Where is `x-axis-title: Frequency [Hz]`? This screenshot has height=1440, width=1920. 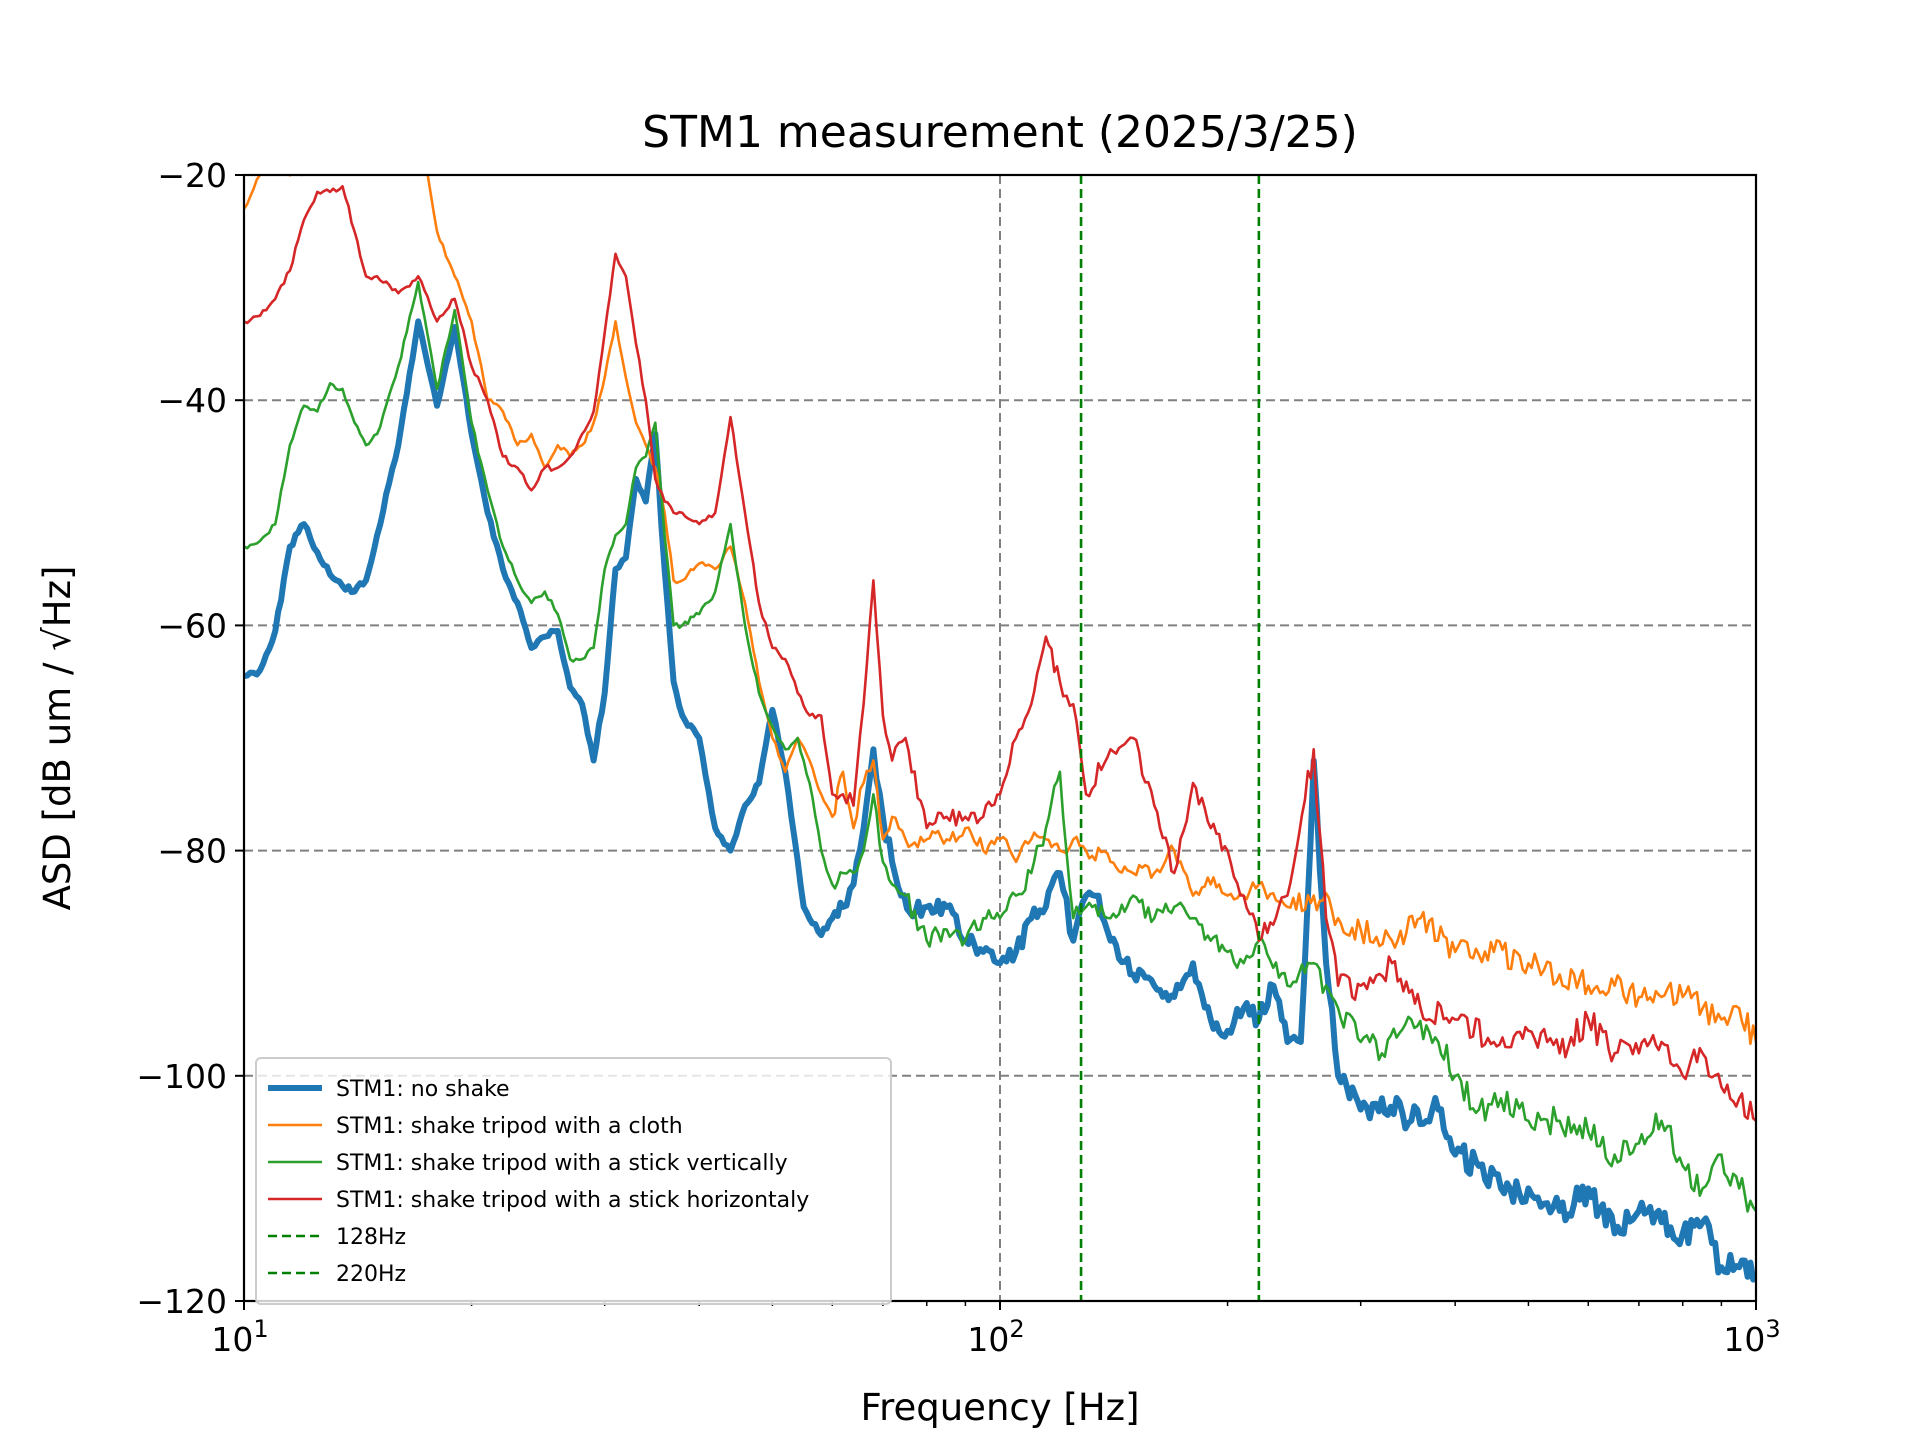 x-axis-title: Frequency [Hz] is located at coordinates (999, 1407).